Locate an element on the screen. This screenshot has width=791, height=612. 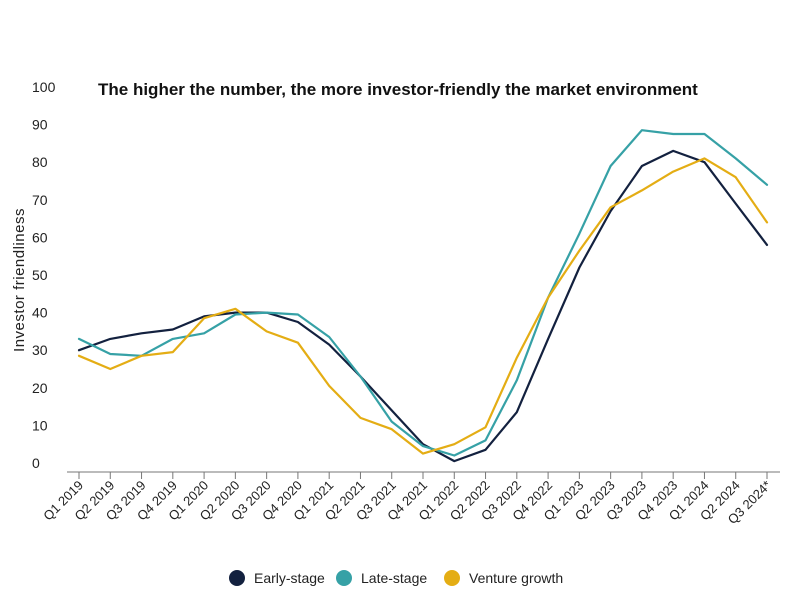
legend-item: Venture growth is located at coordinates (503, 578).